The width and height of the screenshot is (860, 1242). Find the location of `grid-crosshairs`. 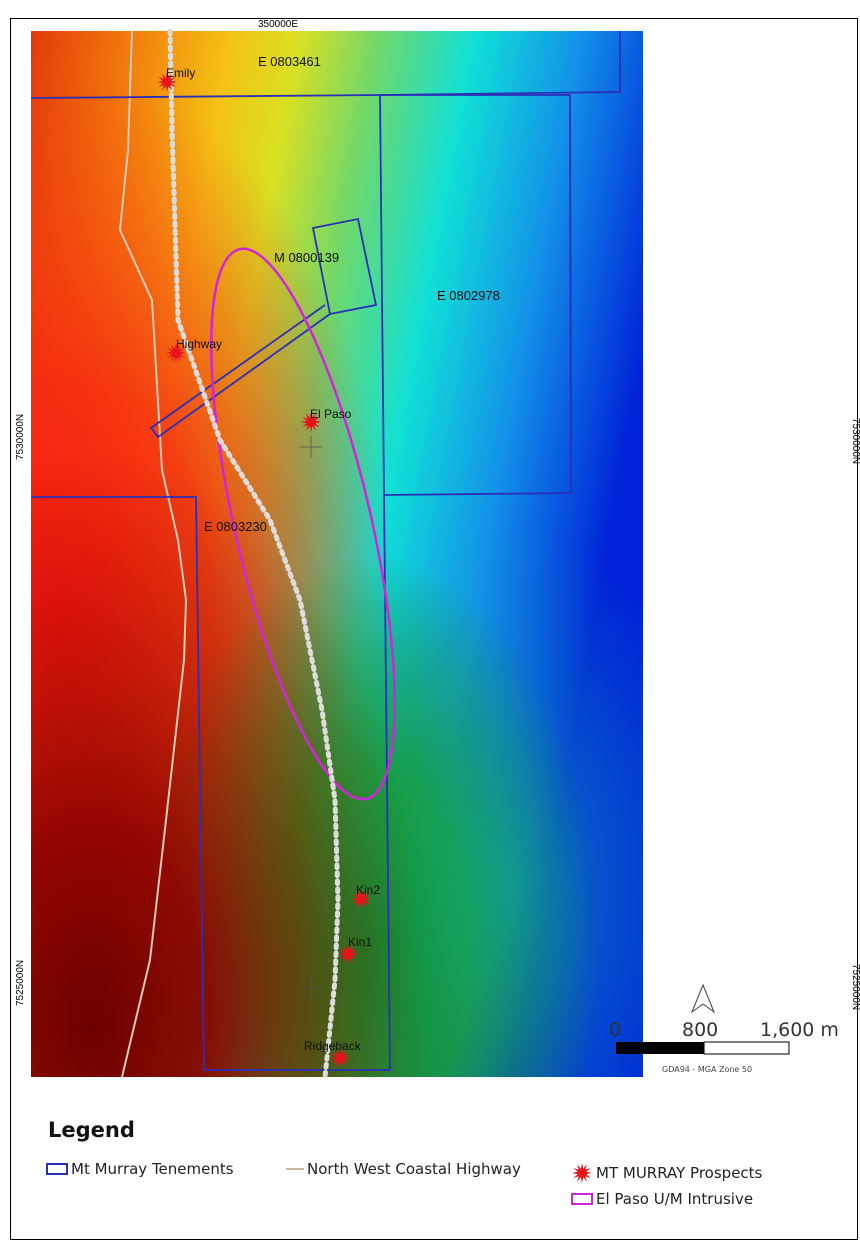

grid-crosshairs is located at coordinates (311, 717).